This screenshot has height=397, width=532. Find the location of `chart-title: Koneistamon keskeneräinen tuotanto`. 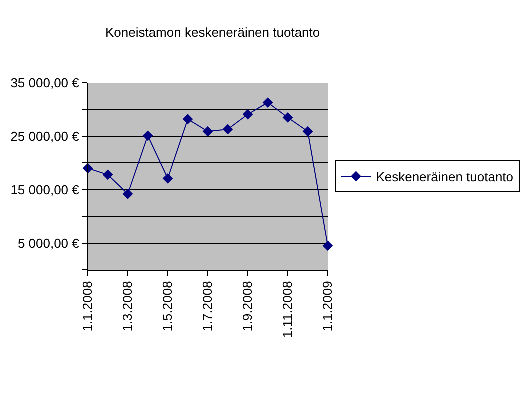

chart-title: Koneistamon keskeneräinen tuotanto is located at coordinates (212, 32).